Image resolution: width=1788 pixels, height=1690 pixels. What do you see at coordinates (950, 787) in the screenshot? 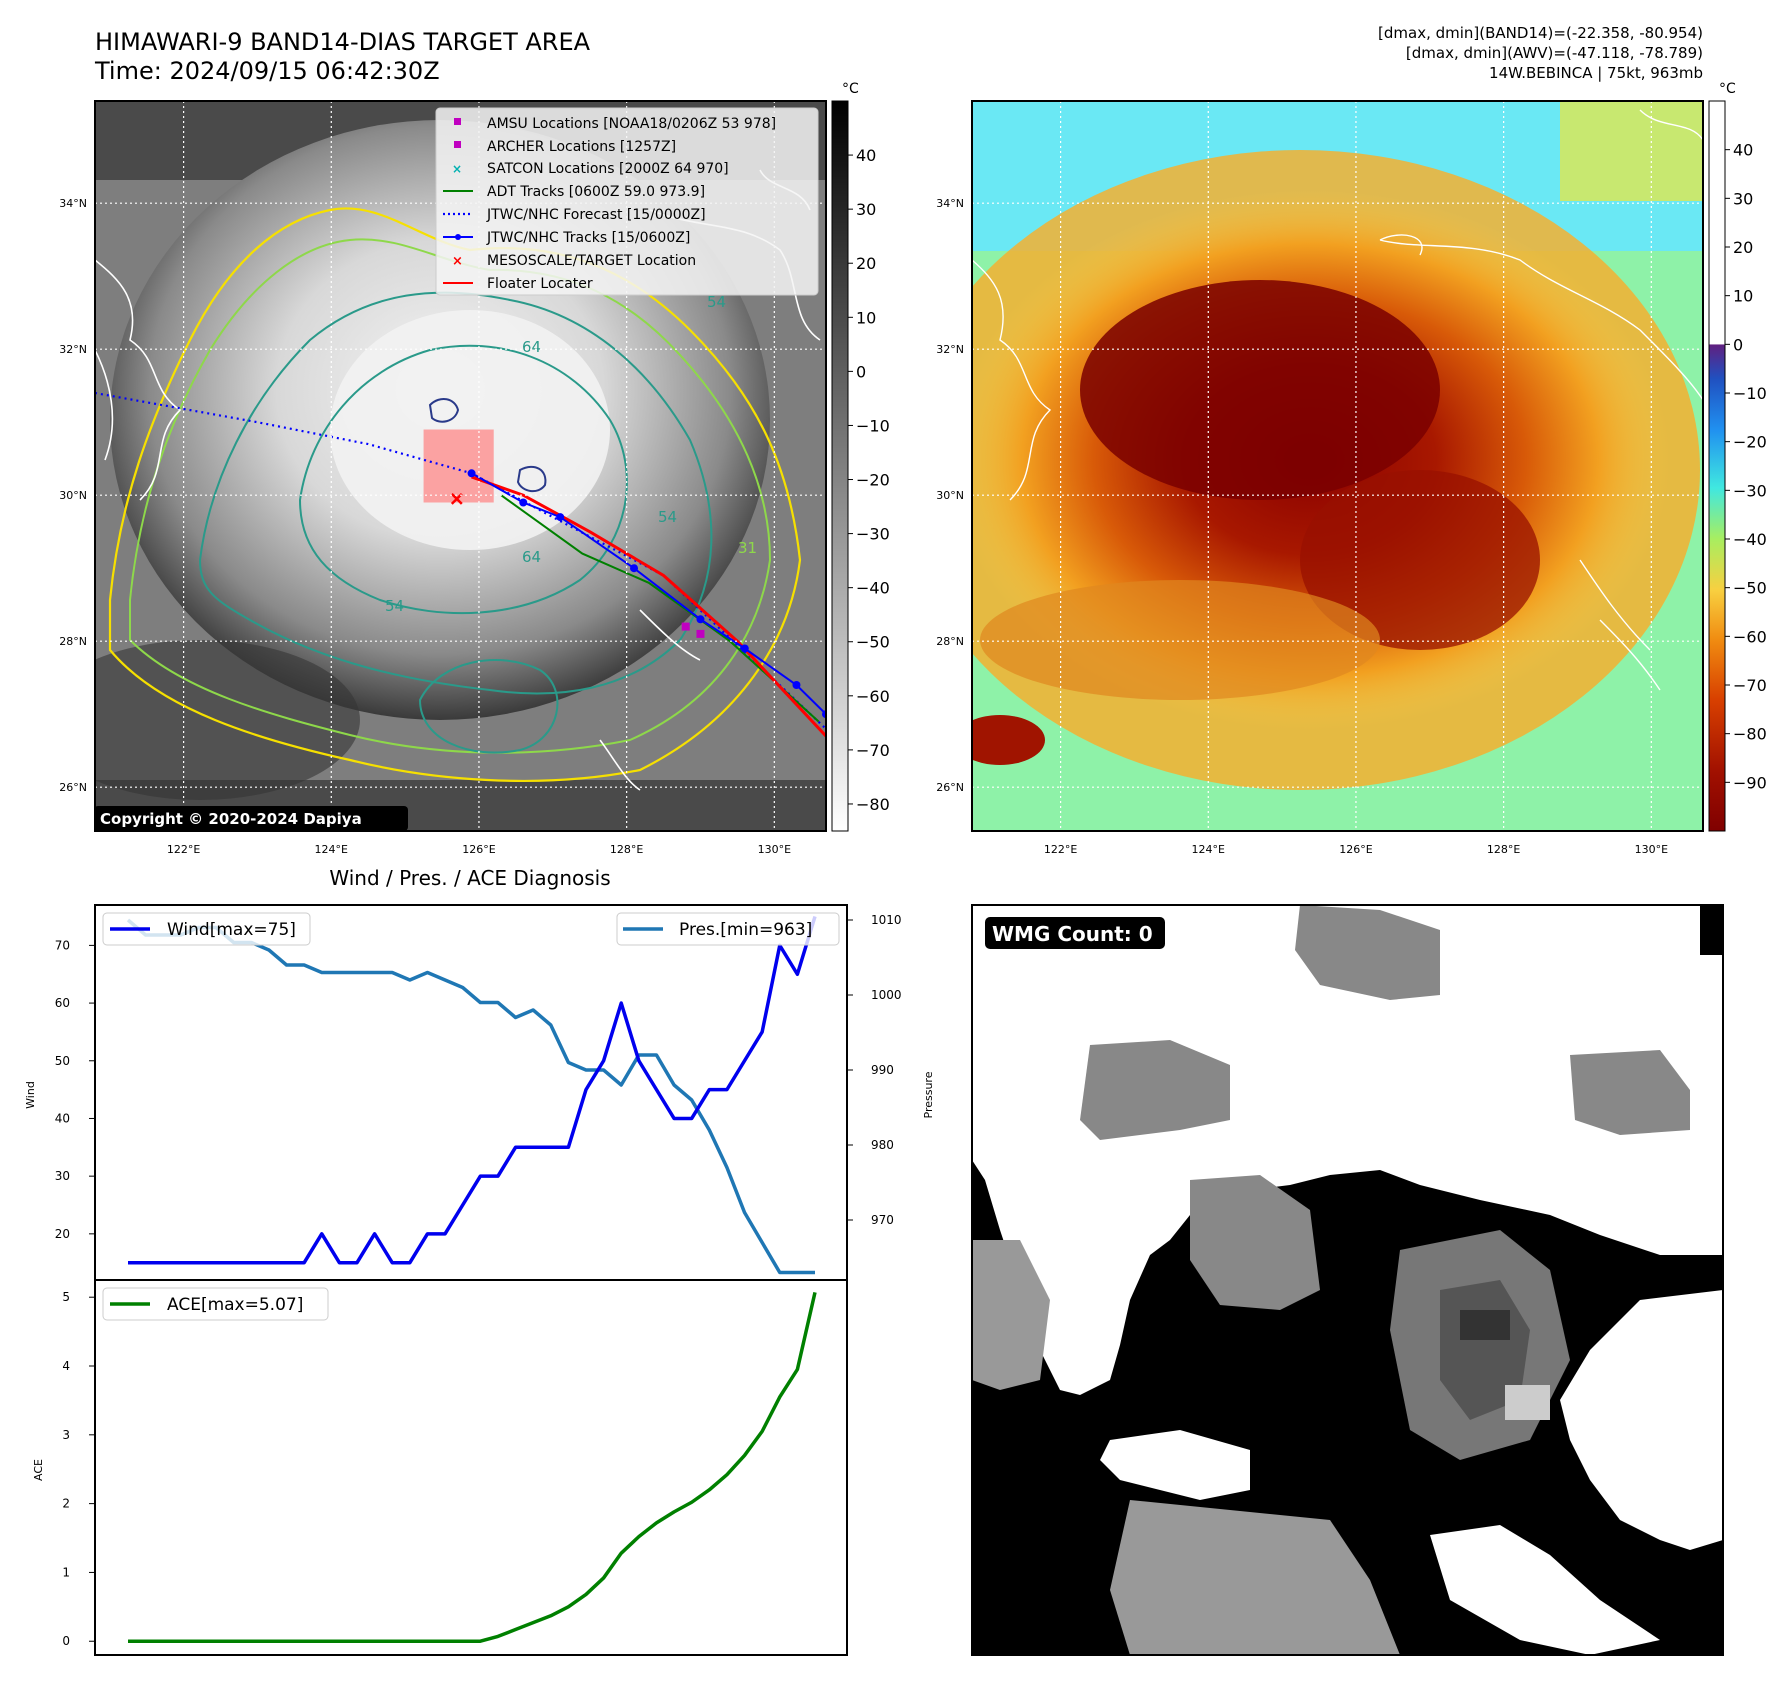
I see `map2-lat-label: 26°N` at bounding box center [950, 787].